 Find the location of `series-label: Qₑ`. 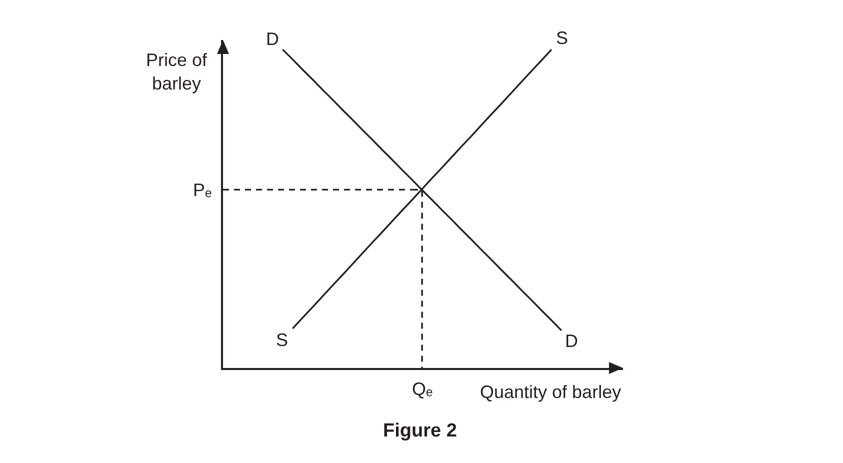

series-label: Qₑ is located at coordinates (422, 389).